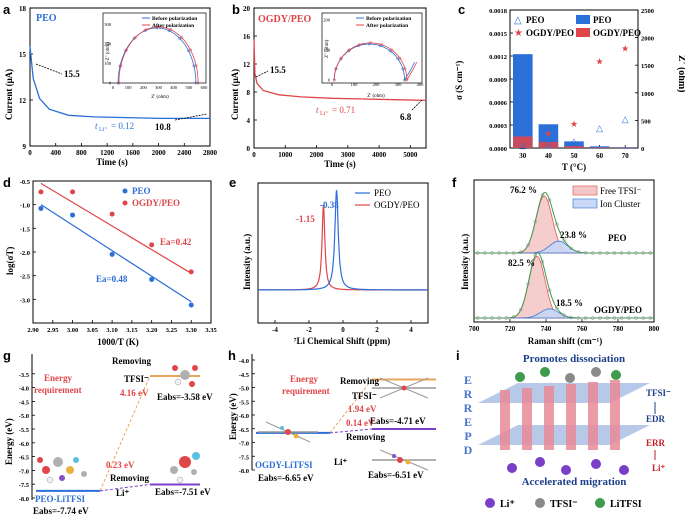 The width and height of the screenshot is (685, 518). Describe the element at coordinates (144, 87) in the screenshot. I see `panel-a-inset-xtick-label: 200` at that location.